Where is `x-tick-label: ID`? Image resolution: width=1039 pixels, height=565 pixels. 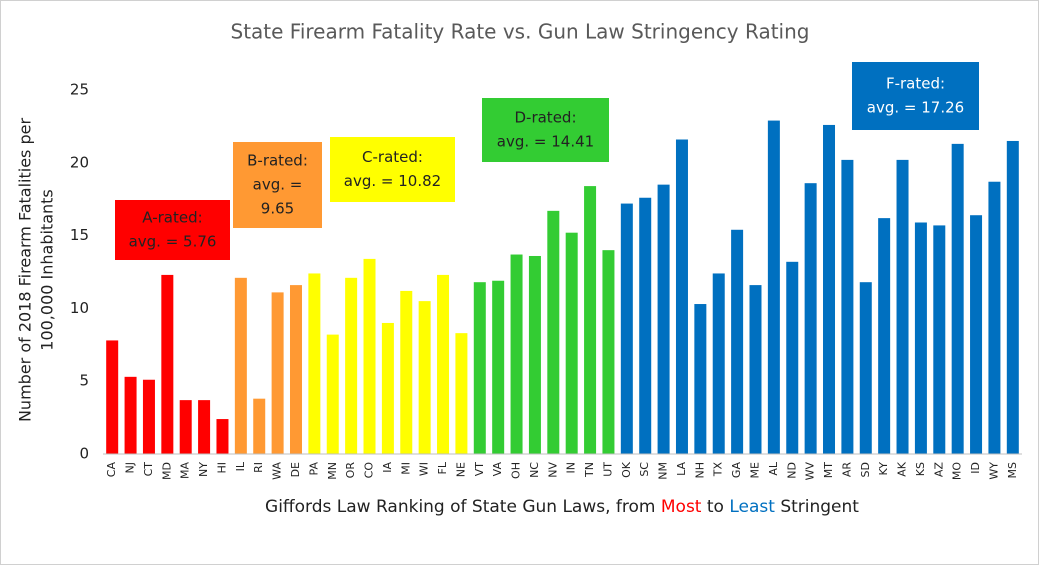 x-tick-label: ID is located at coordinates (975, 468).